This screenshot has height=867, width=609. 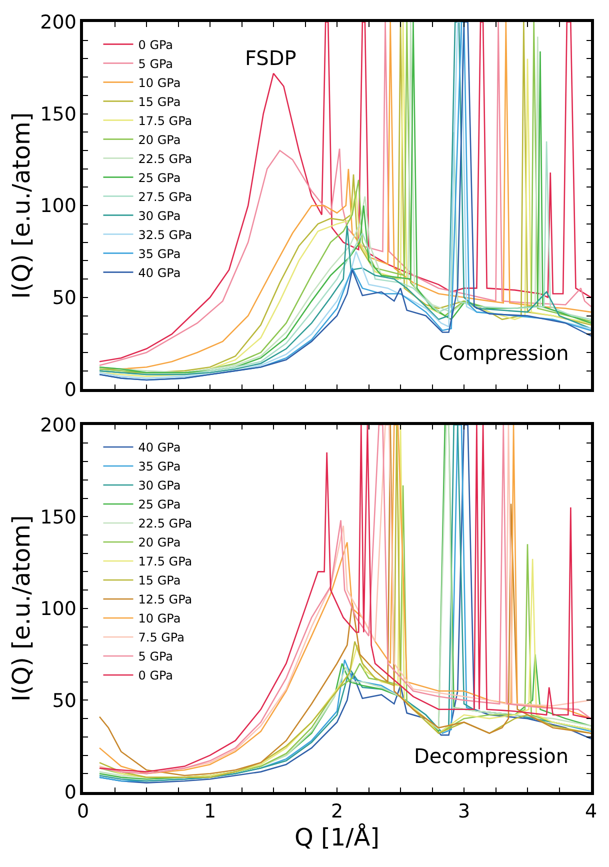 I want to click on legend-label: 7.5 GPa, so click(x=161, y=637).